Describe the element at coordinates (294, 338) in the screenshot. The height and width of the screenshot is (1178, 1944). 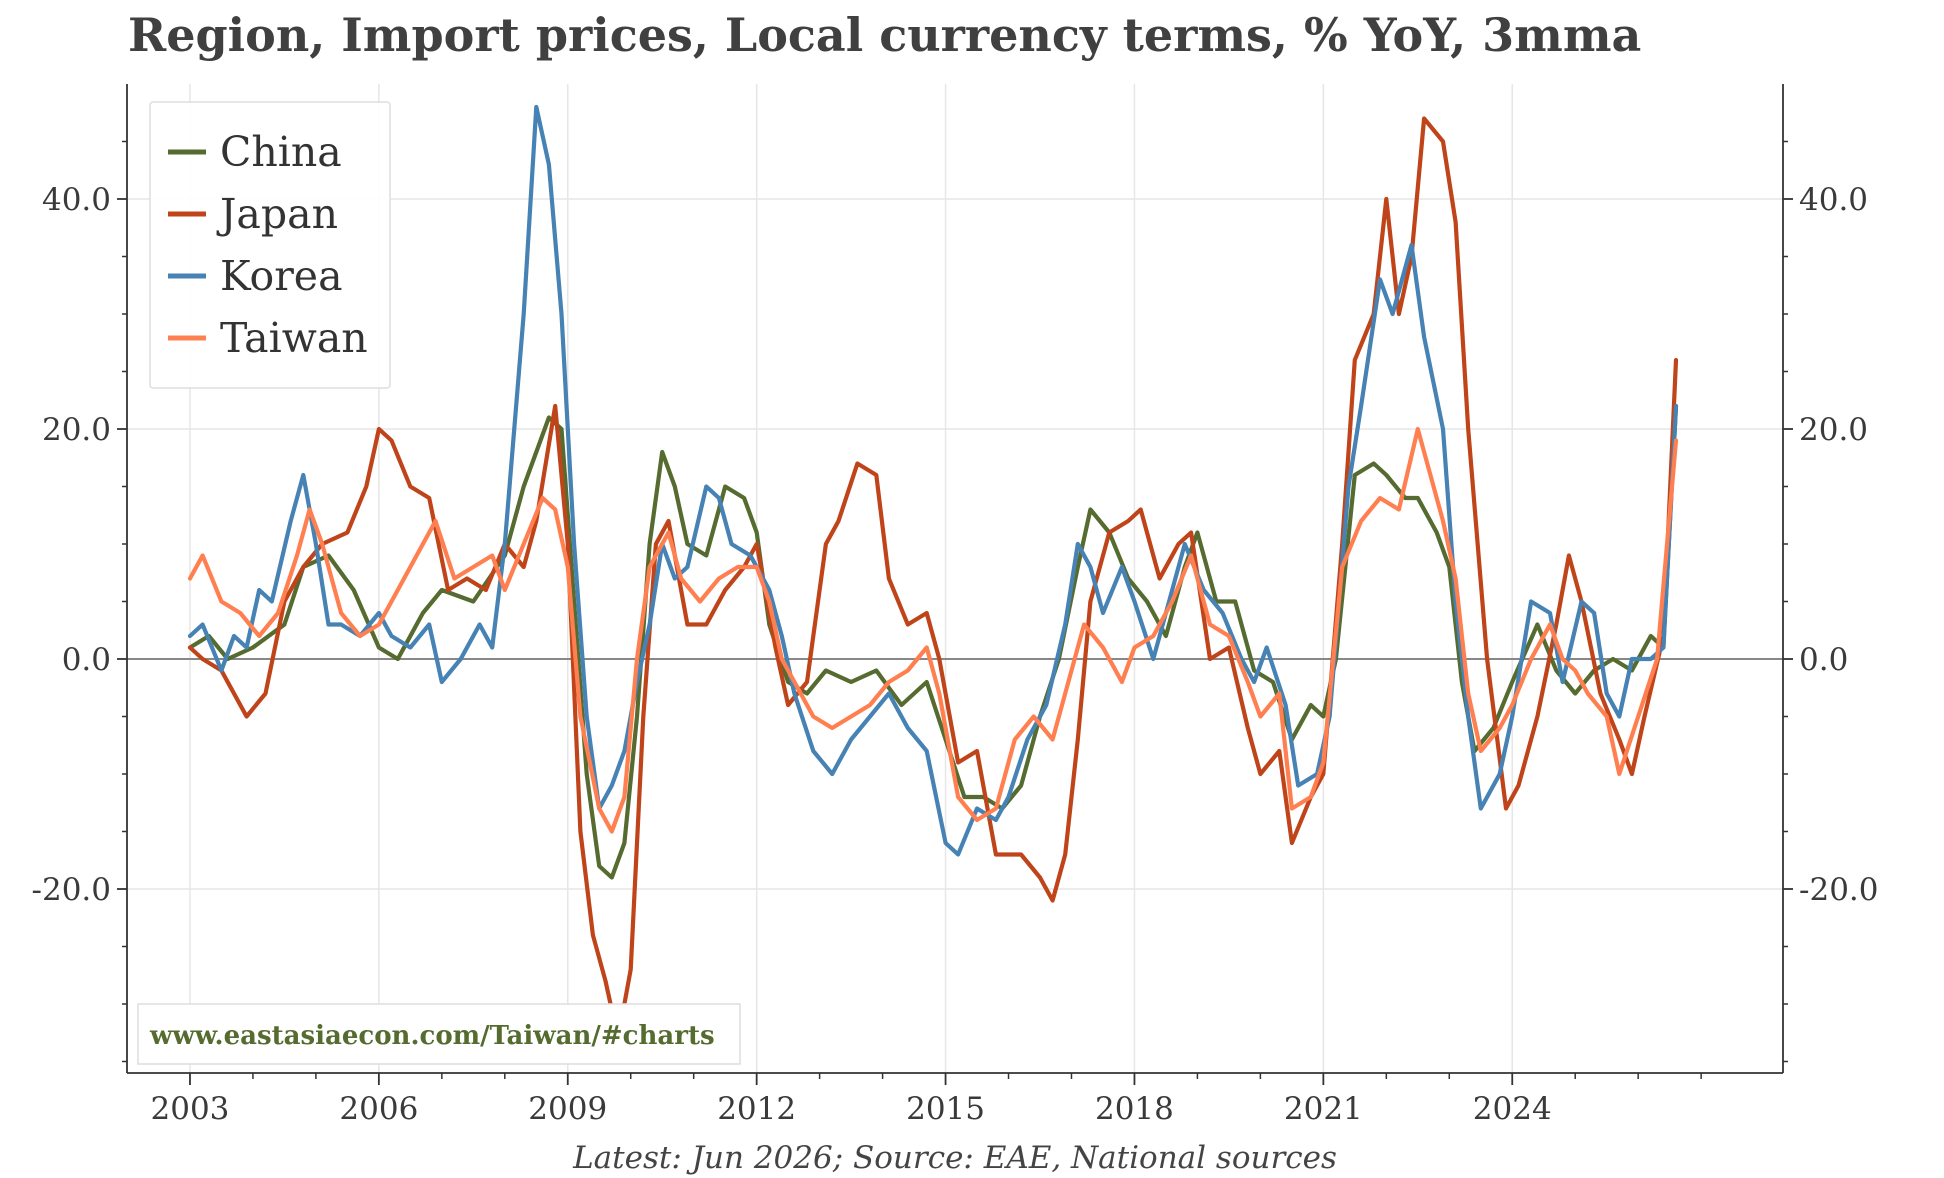
I see `legend-label-taiwan: Taiwan` at that location.